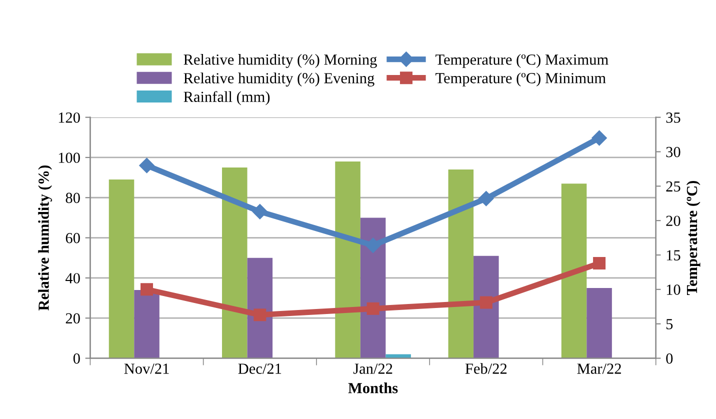  I want to click on y-tick-label: 40, so click(73, 278).